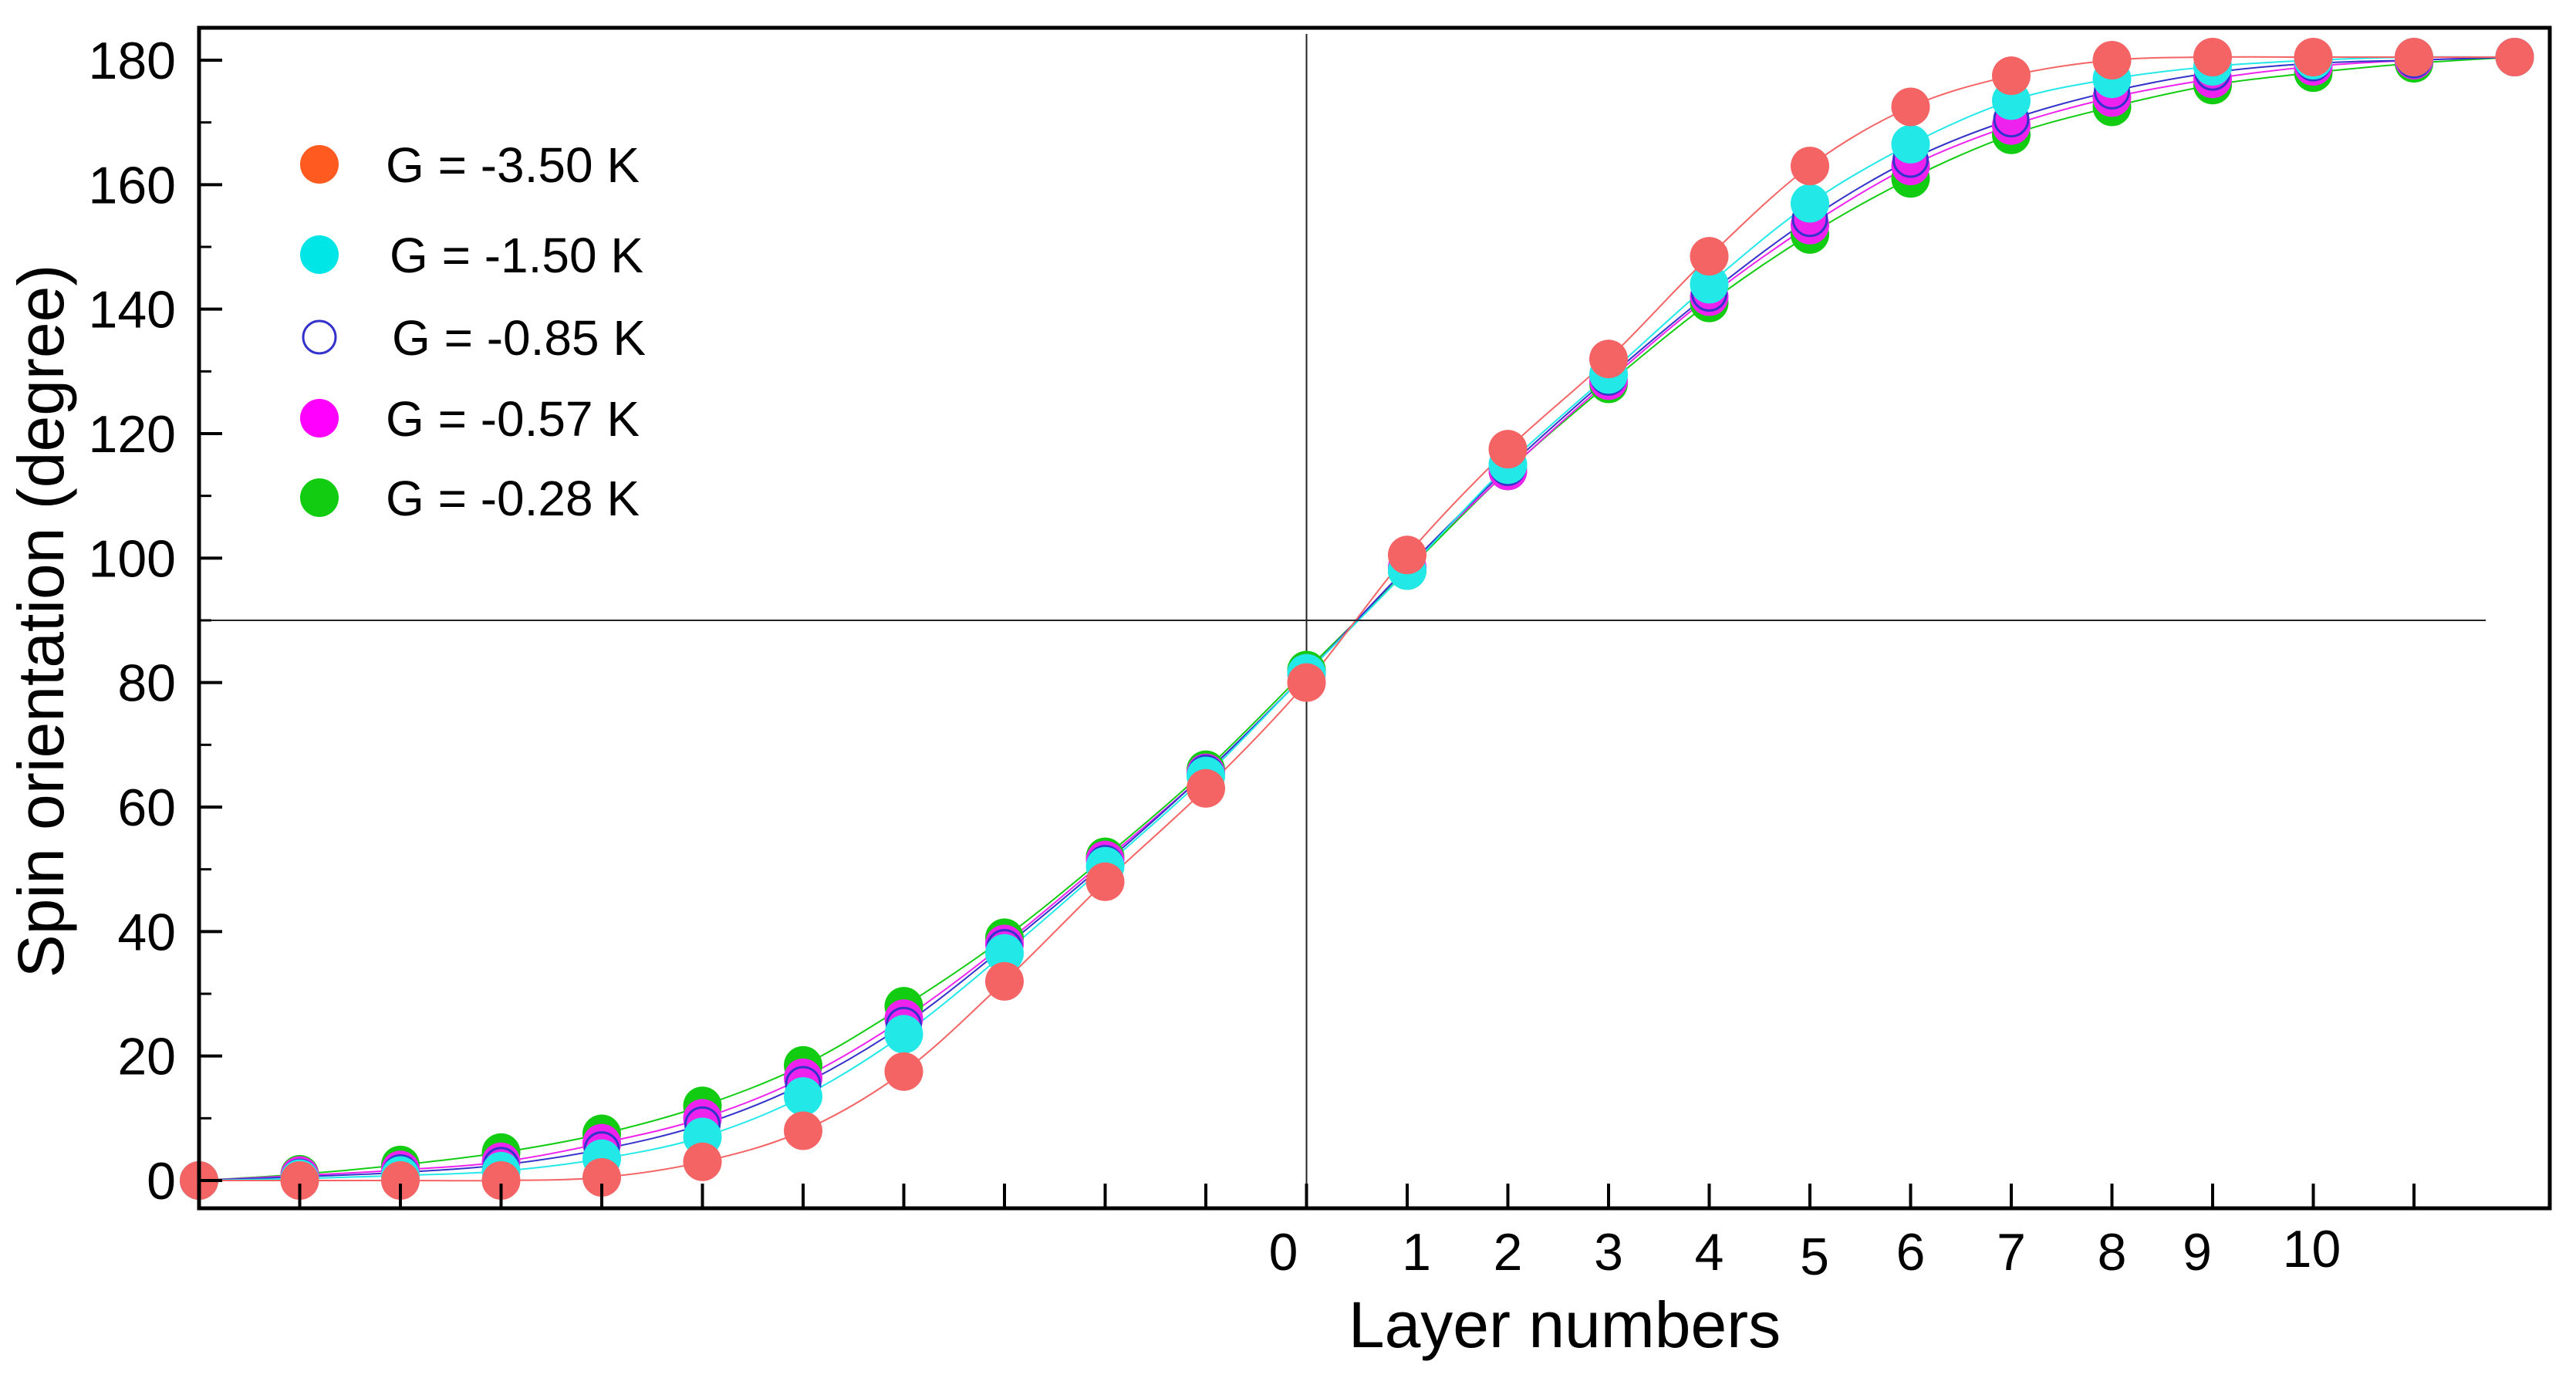 The height and width of the screenshot is (1395, 2576). Describe the element at coordinates (1565, 1325) in the screenshot. I see `x-axis-title: Layer numbers` at that location.